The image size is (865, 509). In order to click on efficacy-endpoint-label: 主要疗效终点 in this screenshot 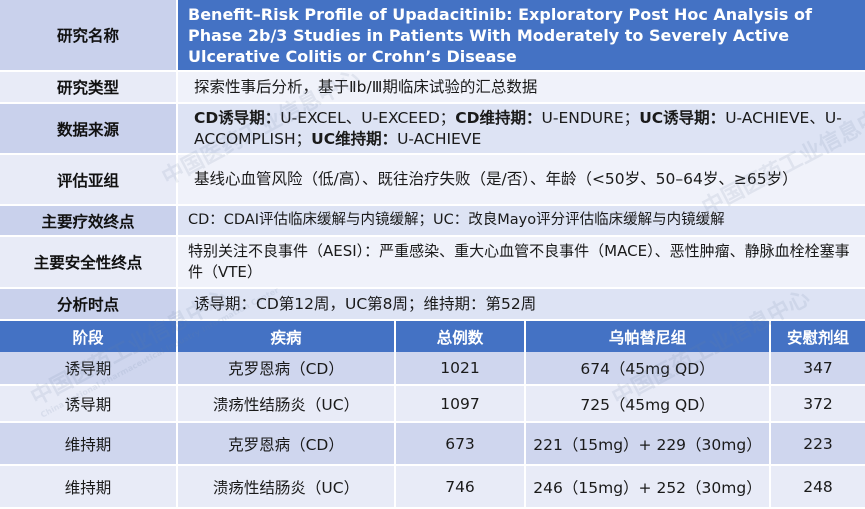, I will do `click(89, 220)`.